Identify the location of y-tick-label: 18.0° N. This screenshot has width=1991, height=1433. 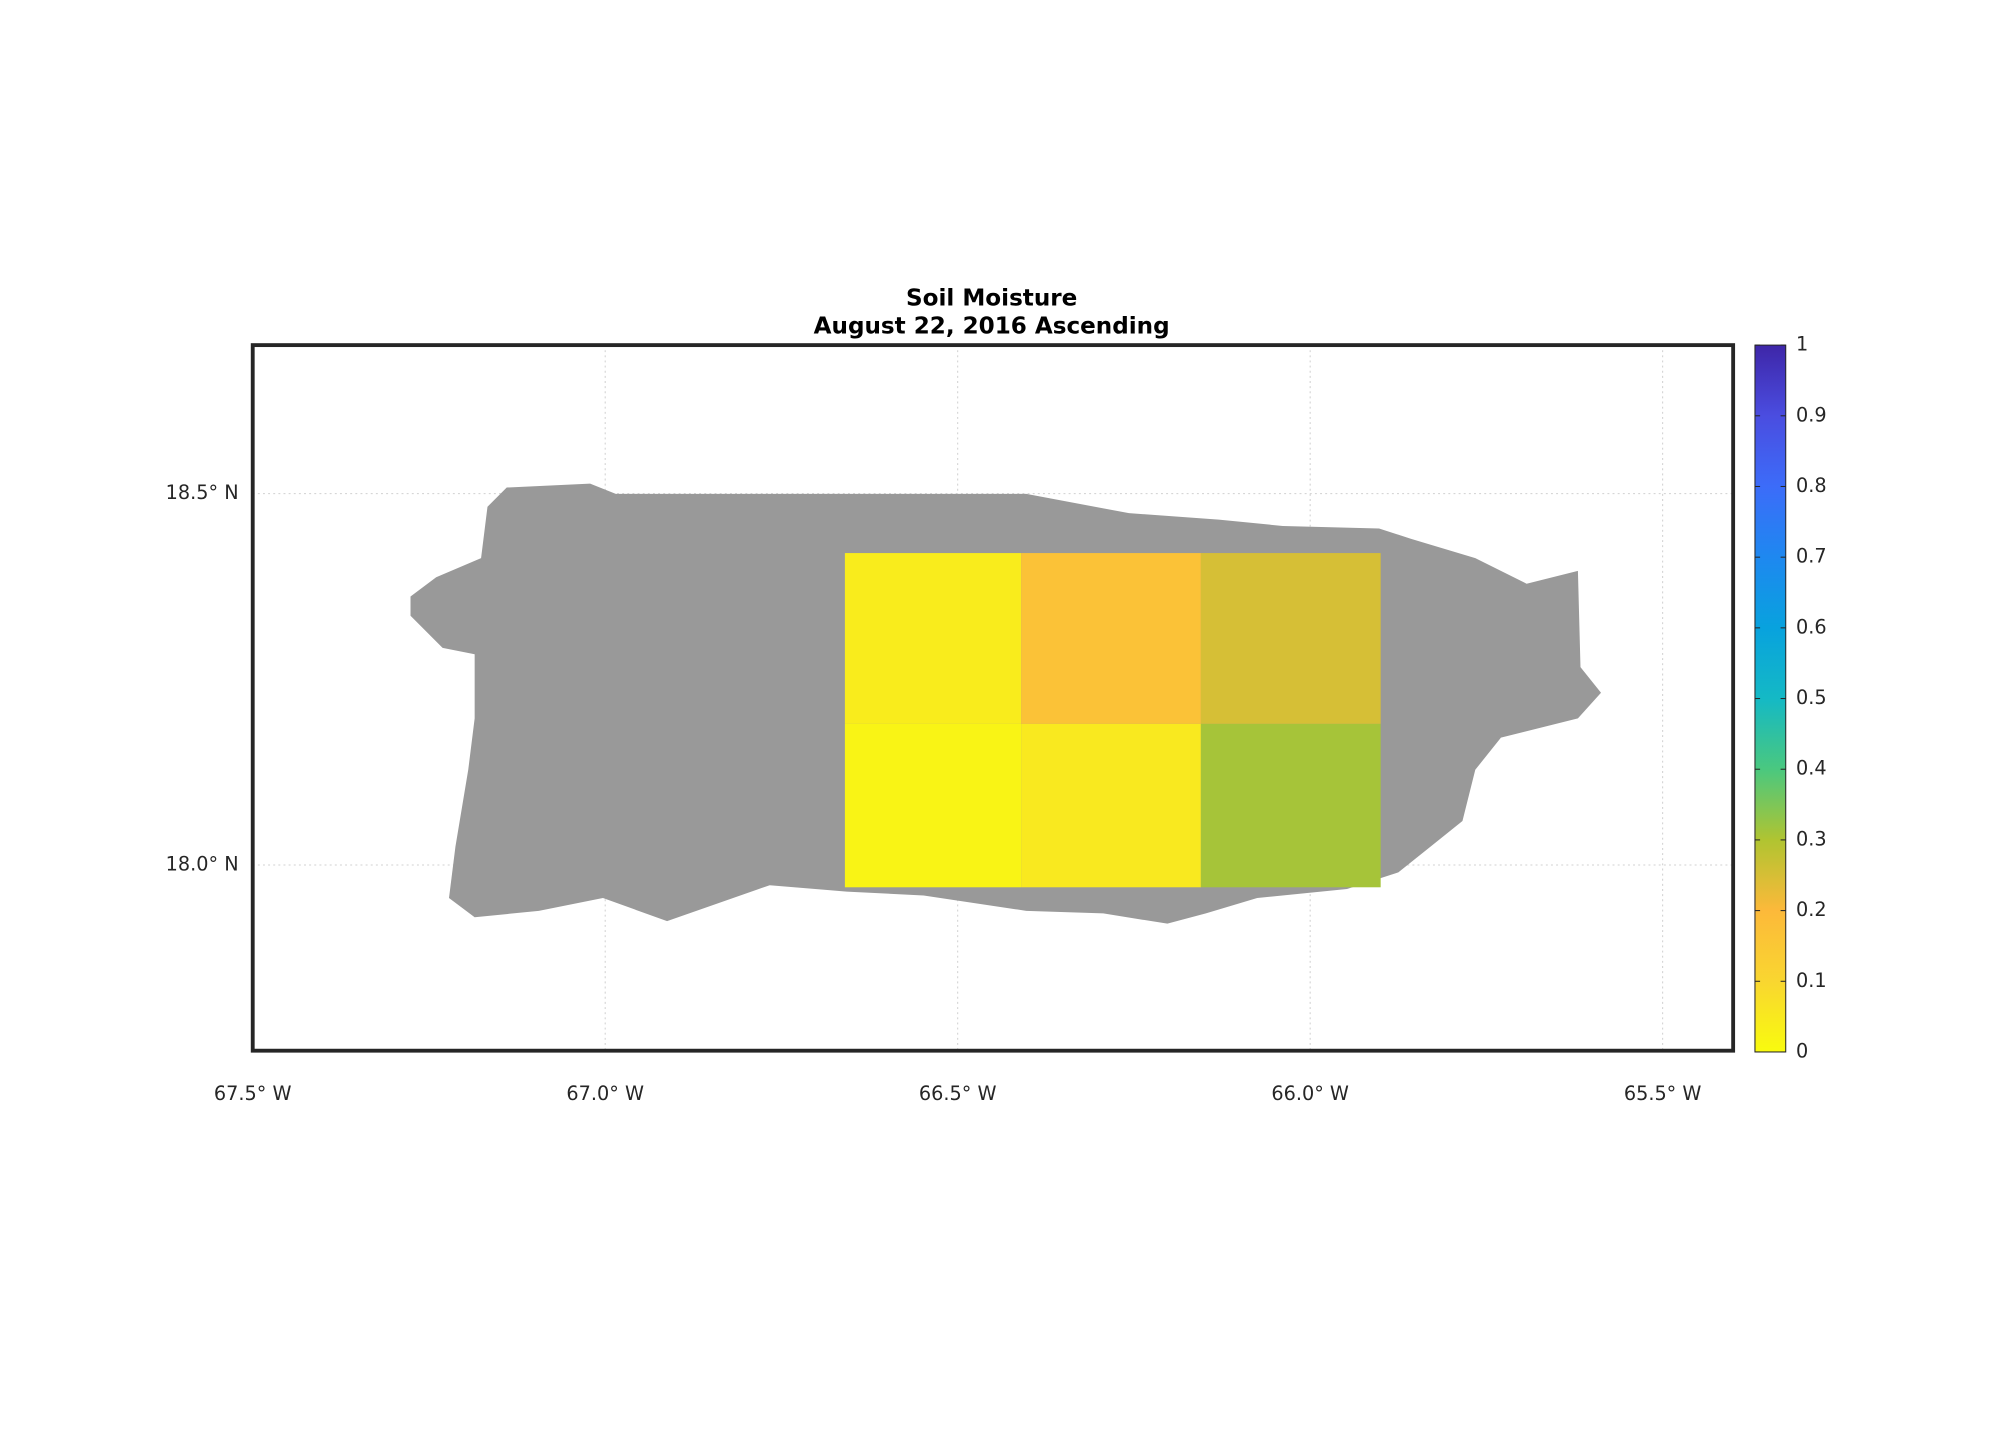
(202, 864).